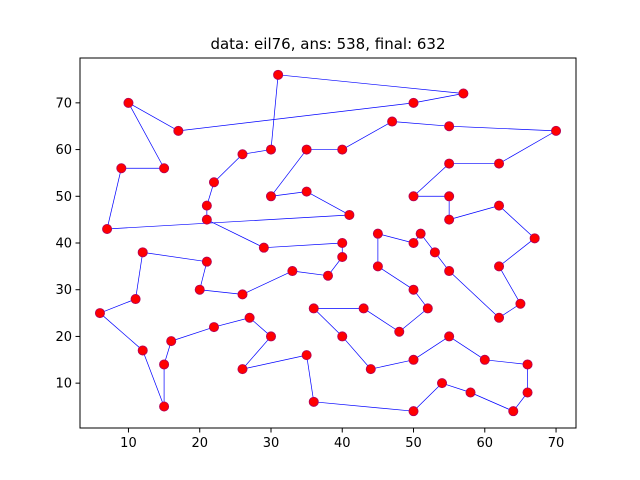 The height and width of the screenshot is (480, 640). Describe the element at coordinates (63, 197) in the screenshot. I see `y-tick-label: 50` at that location.